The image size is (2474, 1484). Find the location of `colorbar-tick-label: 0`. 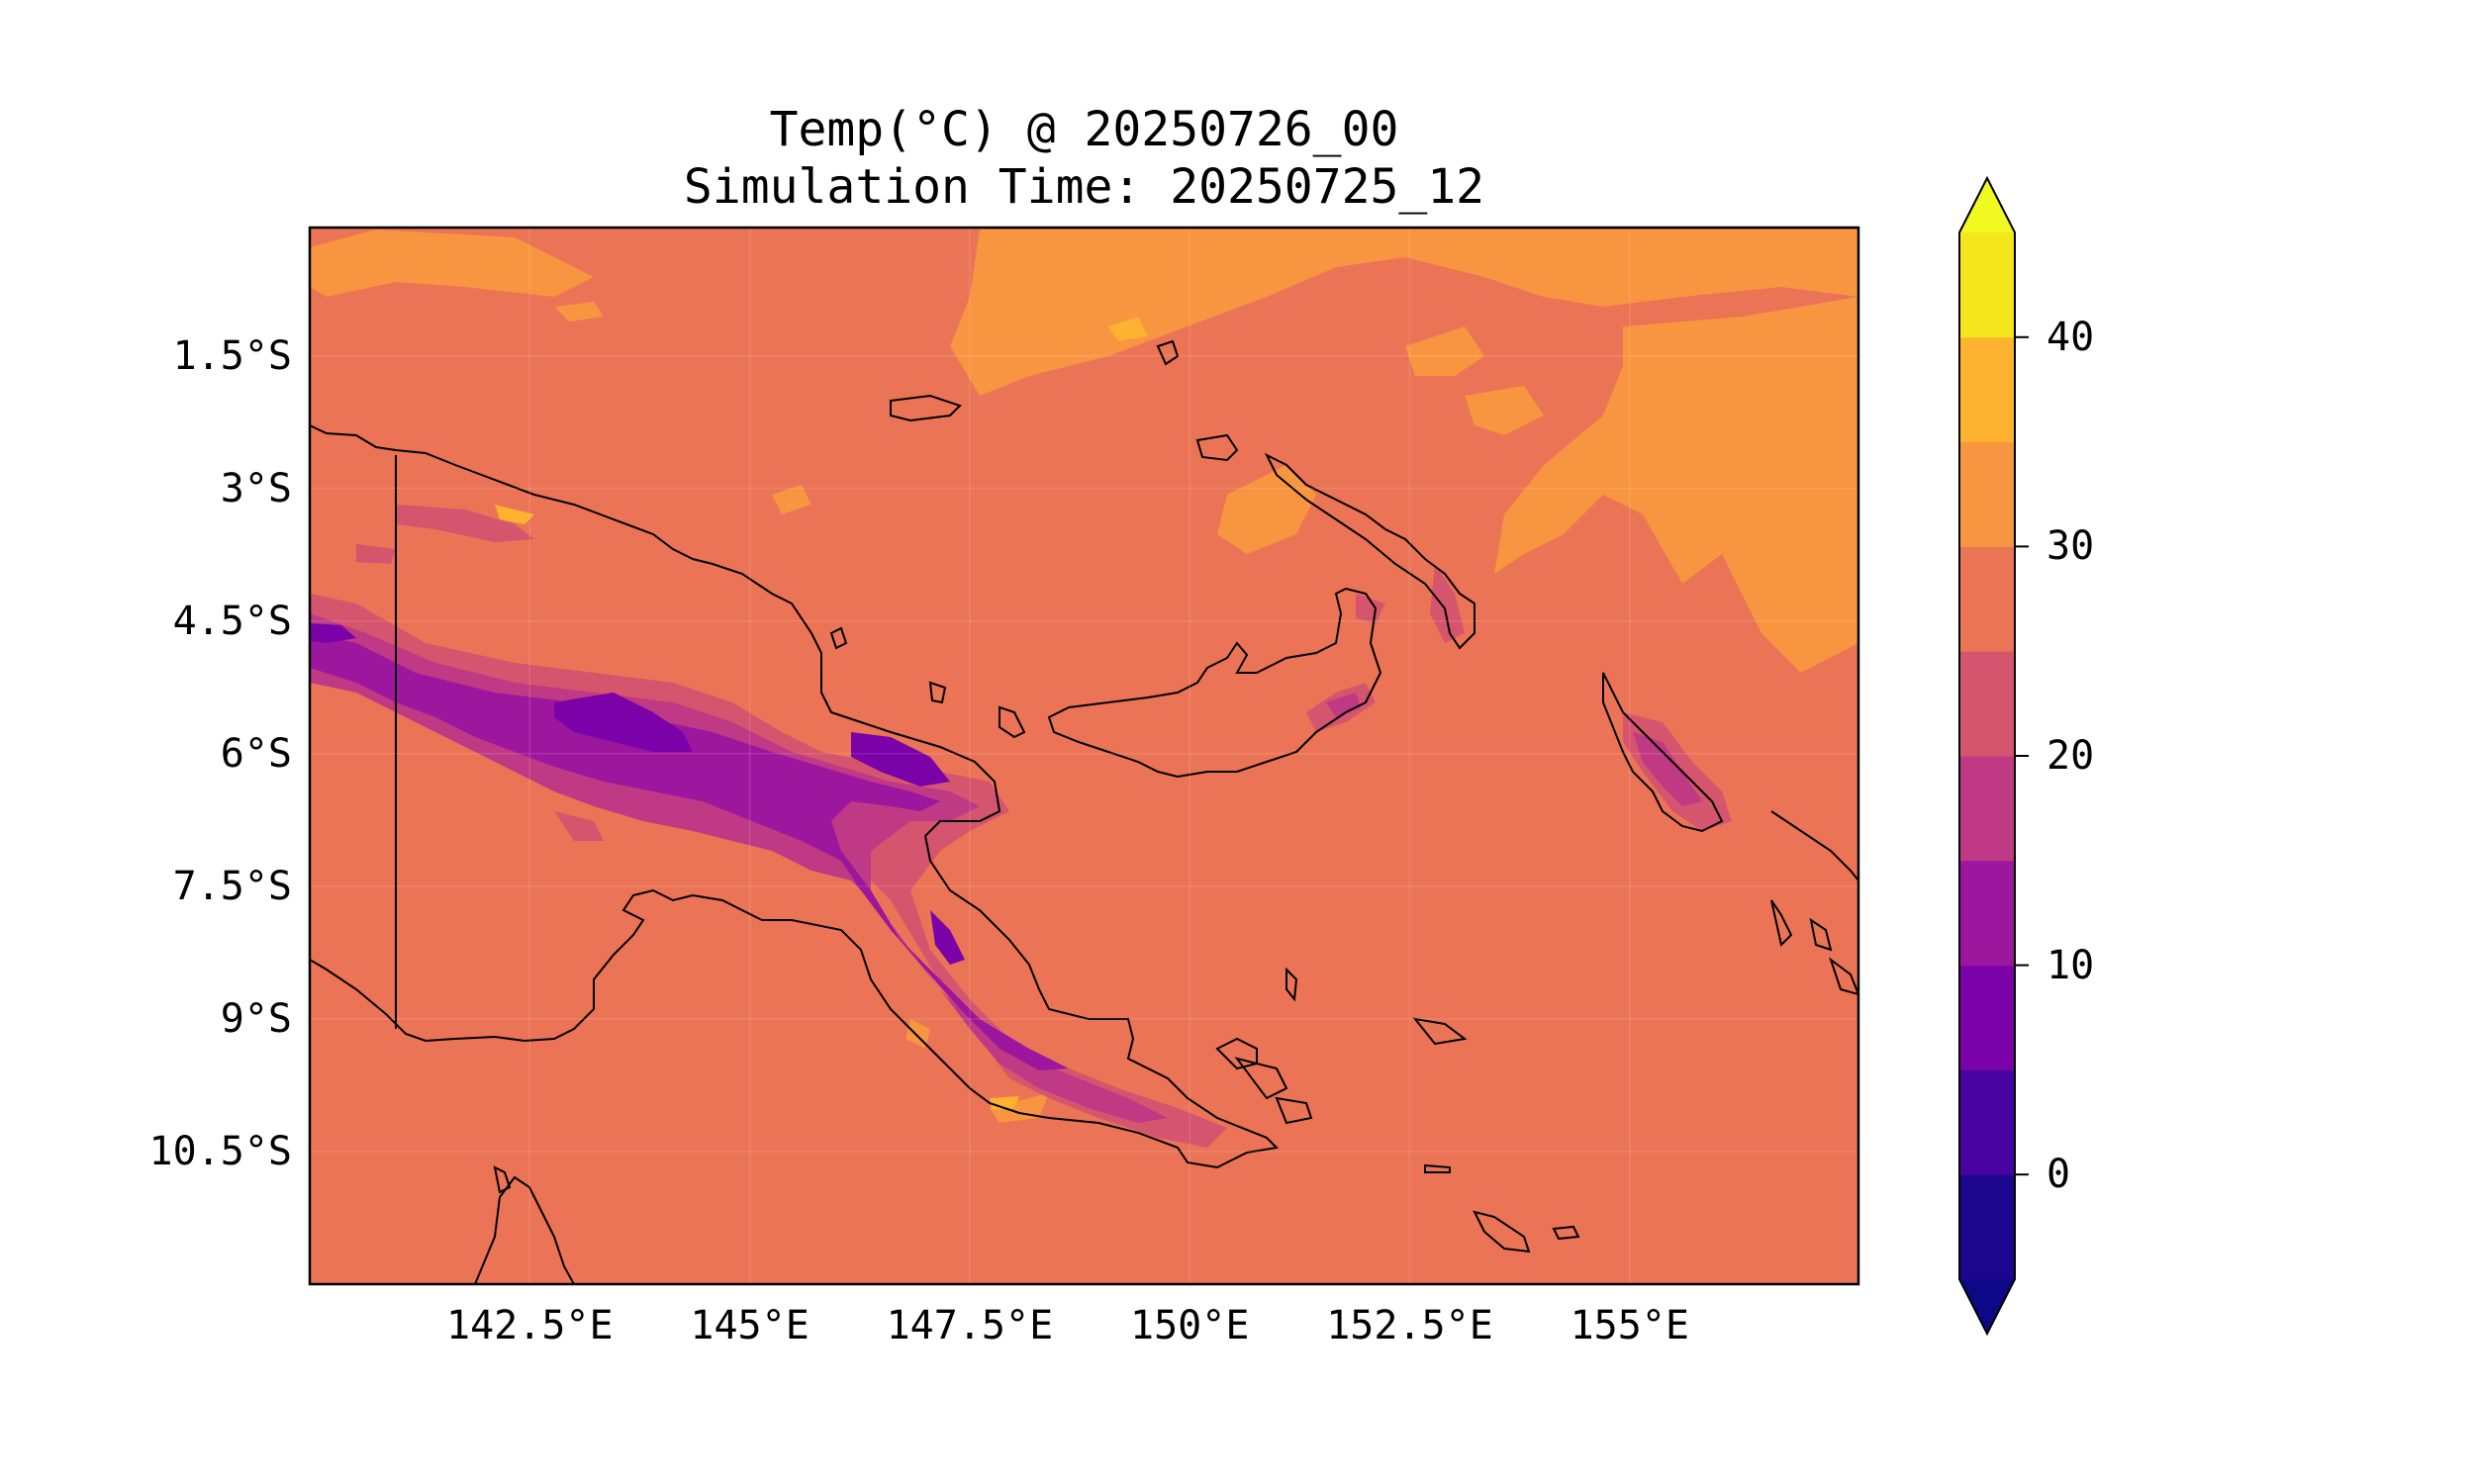

colorbar-tick-label: 0 is located at coordinates (2058, 1175).